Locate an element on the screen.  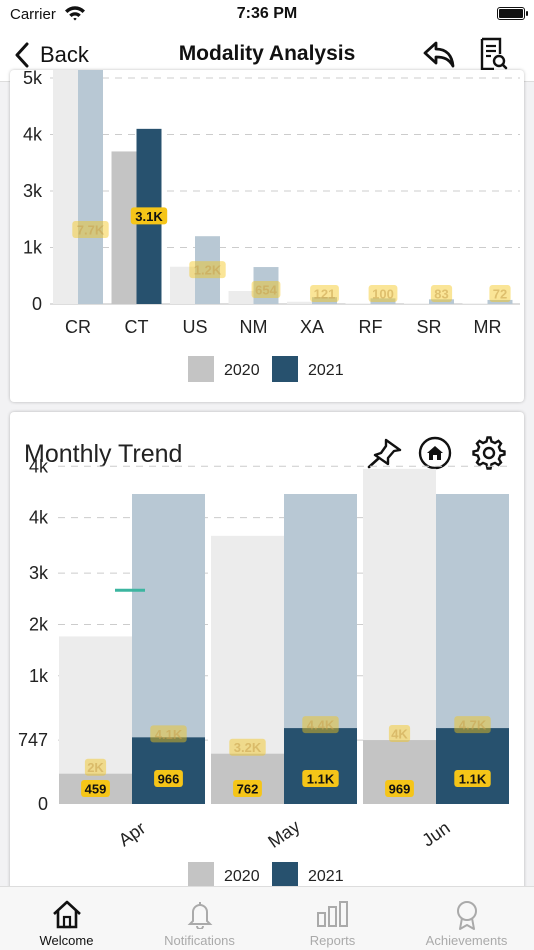
tab-welcome-label: Welcome is located at coordinates (66, 940).